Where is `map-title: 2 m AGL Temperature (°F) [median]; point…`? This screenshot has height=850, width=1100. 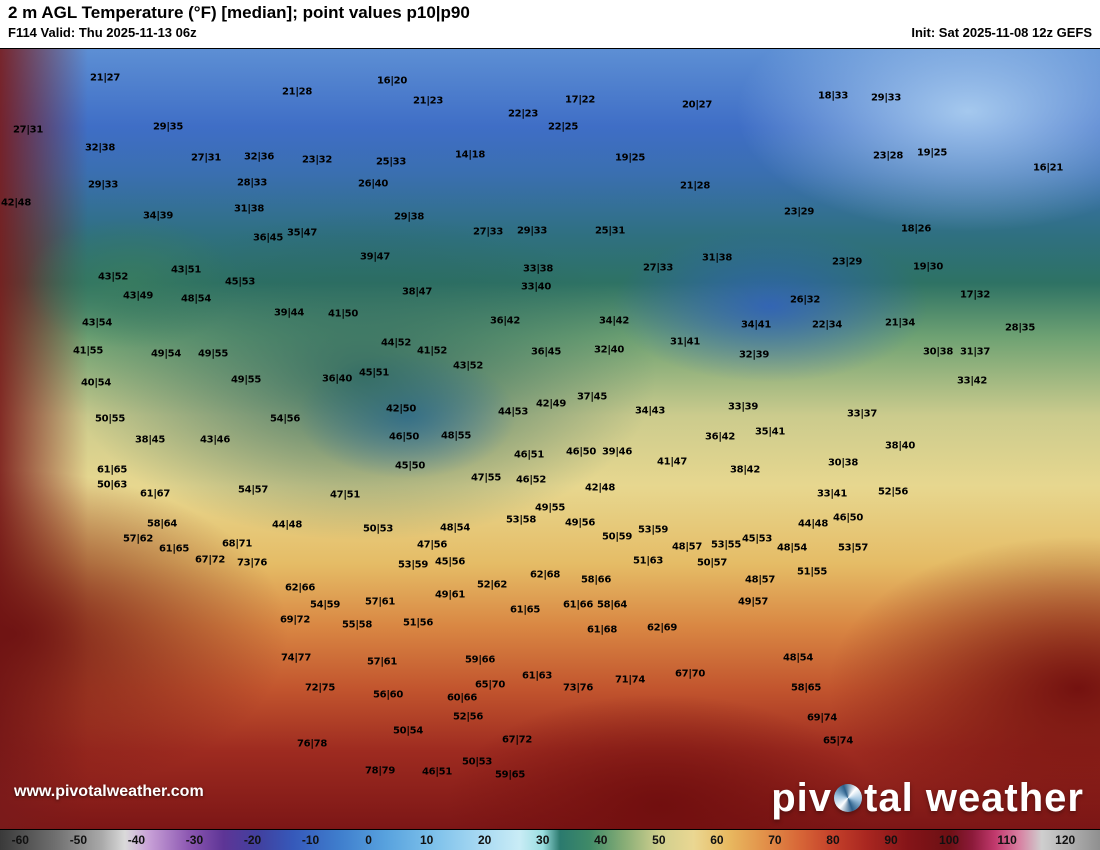 map-title: 2 m AGL Temperature (°F) [median]; point… is located at coordinates (239, 12).